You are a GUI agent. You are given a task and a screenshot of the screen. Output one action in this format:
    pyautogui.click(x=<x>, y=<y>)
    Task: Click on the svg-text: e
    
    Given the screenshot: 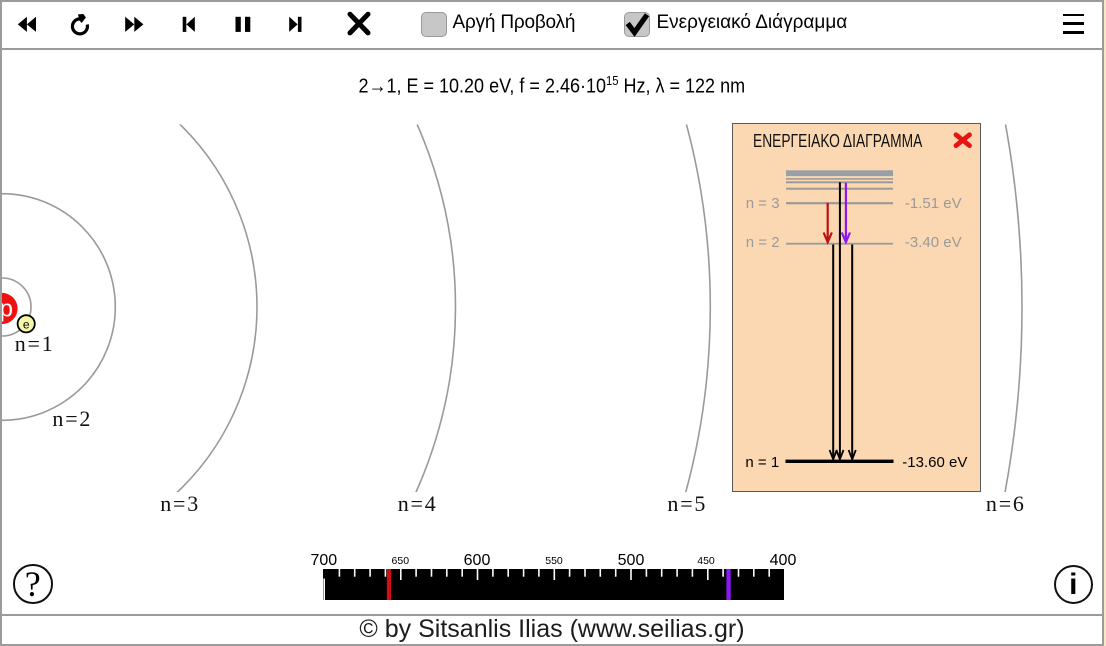 What is the action you would take?
    pyautogui.click(x=26, y=325)
    